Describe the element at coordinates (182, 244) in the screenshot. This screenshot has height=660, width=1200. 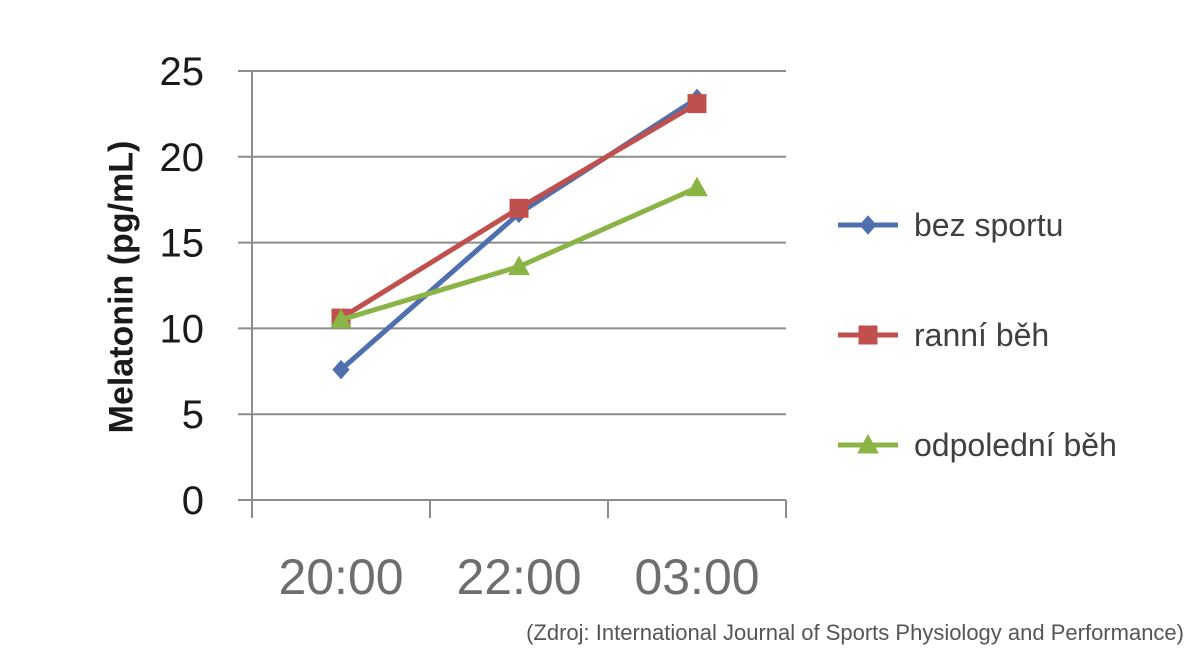
I see `y-tick-label: 15` at that location.